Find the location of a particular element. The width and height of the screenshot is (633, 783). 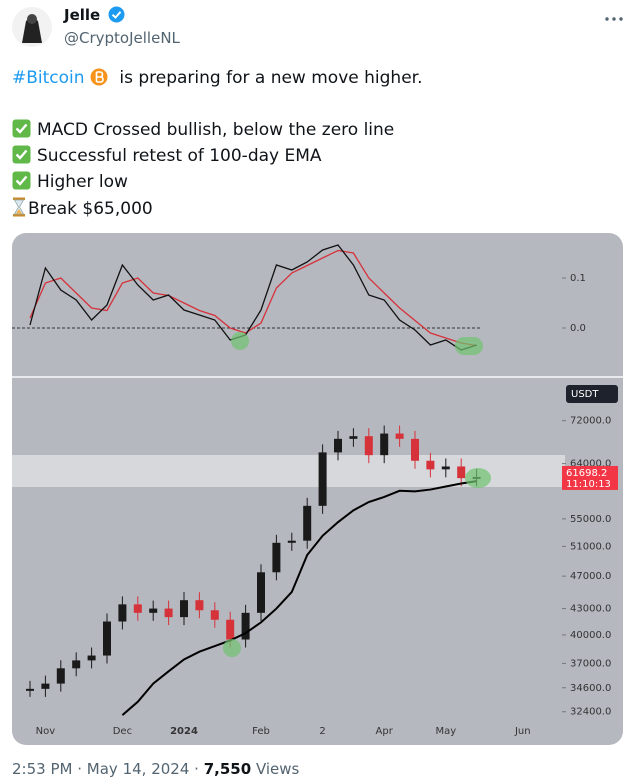

tweet-footer: 2:53 PM · May 14, 2024 · 7,550 Views is located at coordinates (155, 769).